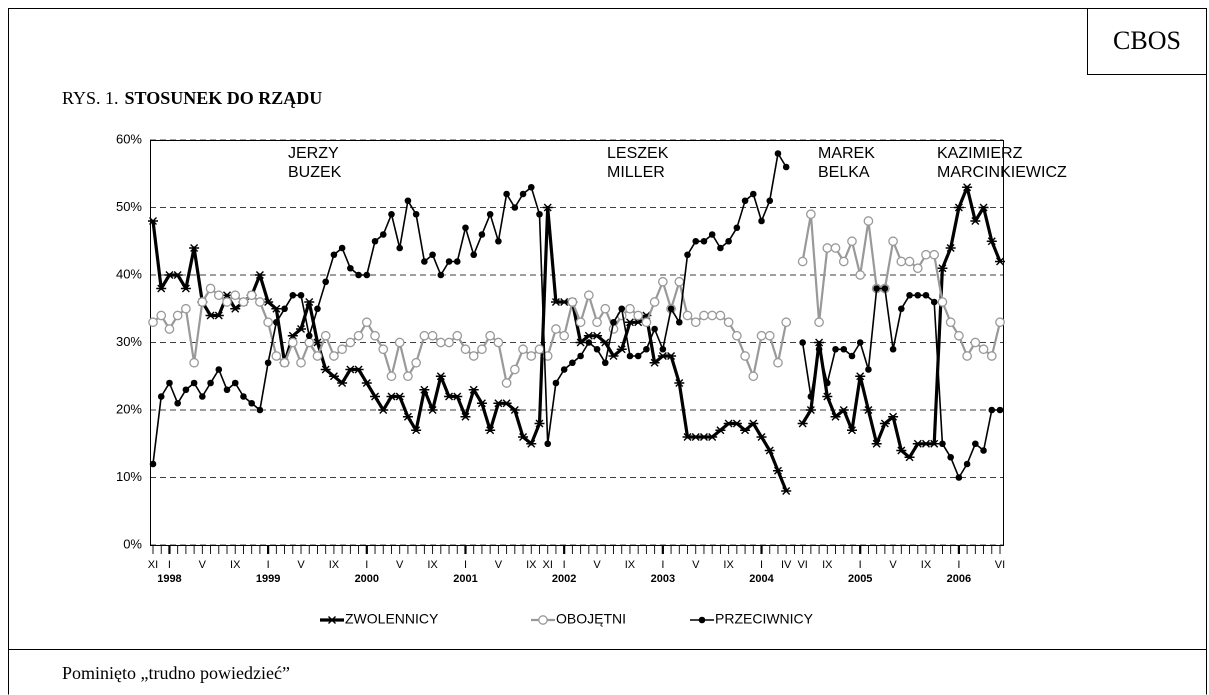 This screenshot has height=695, width=1209. What do you see at coordinates (764, 619) in the screenshot?
I see `legend-label: PRZECIWNICY` at bounding box center [764, 619].